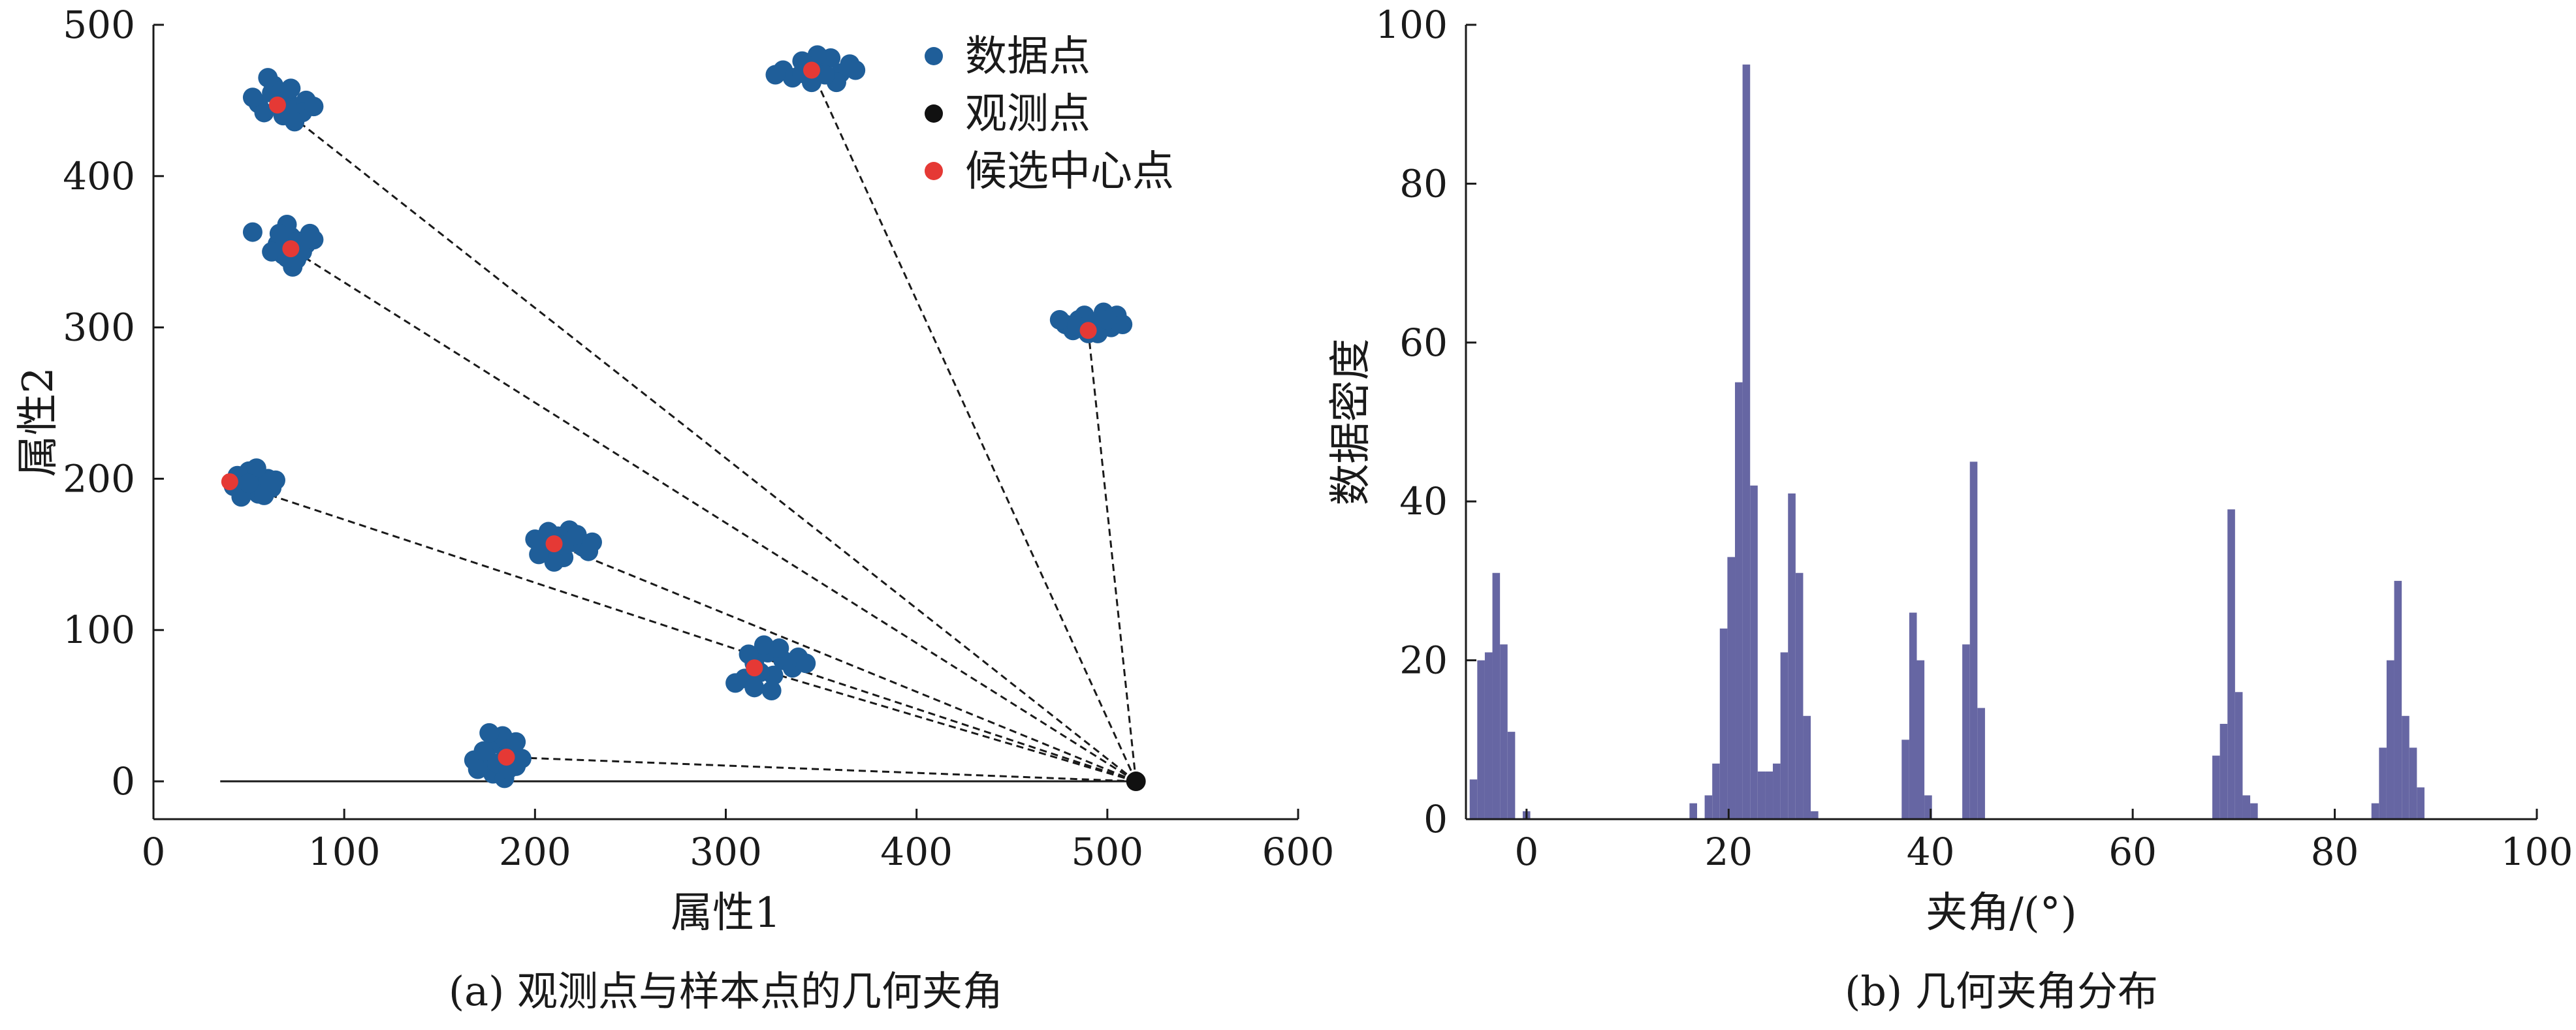 The width and height of the screenshot is (2576, 1030). What do you see at coordinates (1411, 25) in the screenshot?
I see `histogram-y-tick-label: 100` at bounding box center [1411, 25].